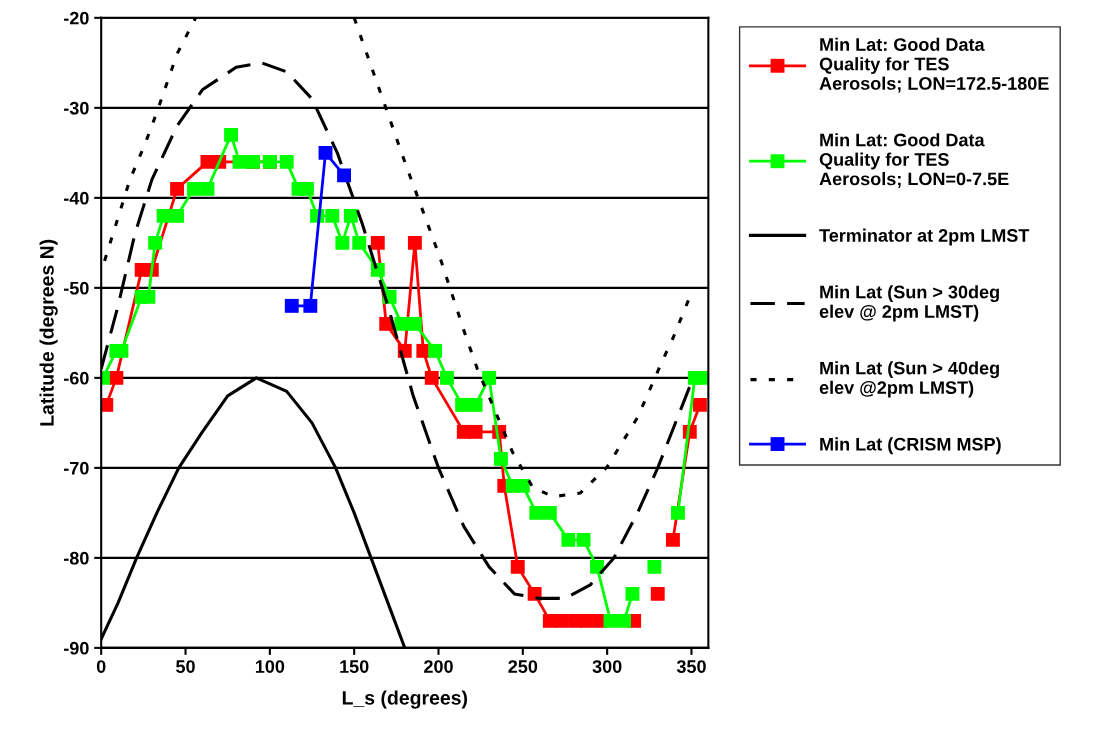  What do you see at coordinates (76, 468) in the screenshot?
I see `y-tick-label: -70` at bounding box center [76, 468].